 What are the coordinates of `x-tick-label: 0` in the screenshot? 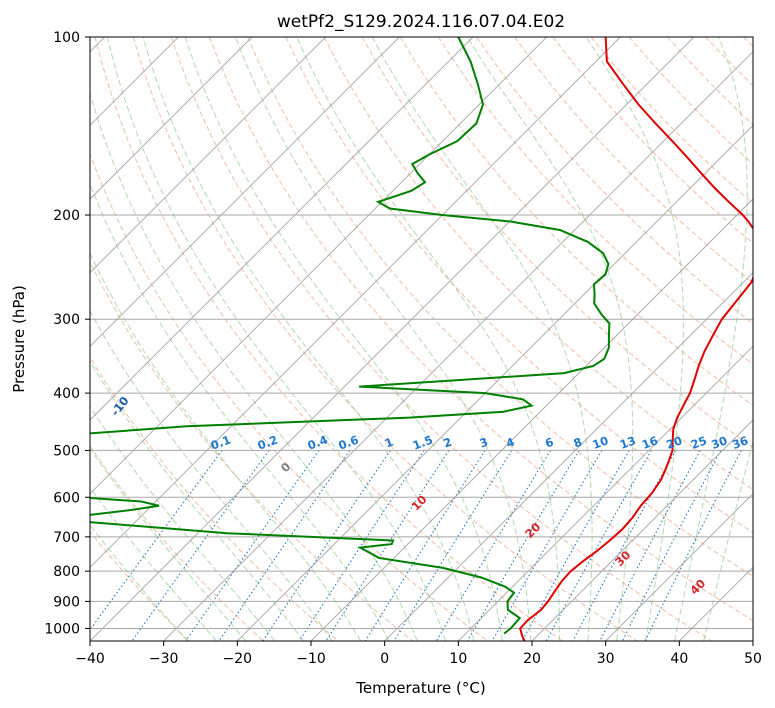 It's located at (384, 659).